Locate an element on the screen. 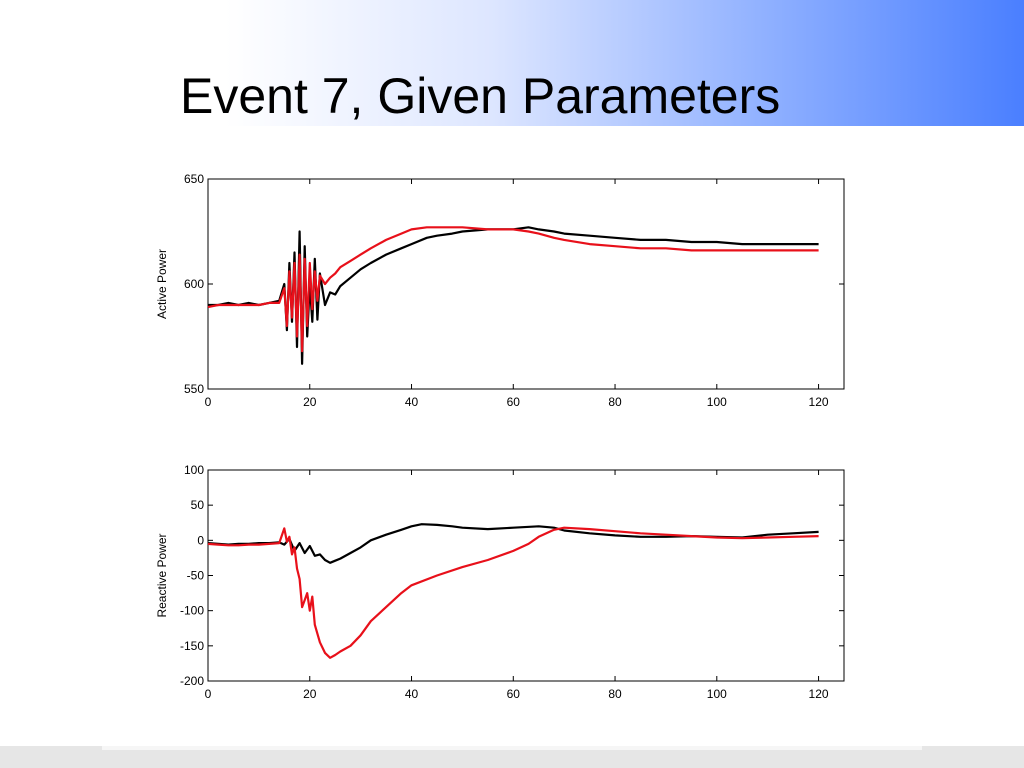 The image size is (1024, 768). chart-2-ytick-label: 100 is located at coordinates (194, 470).